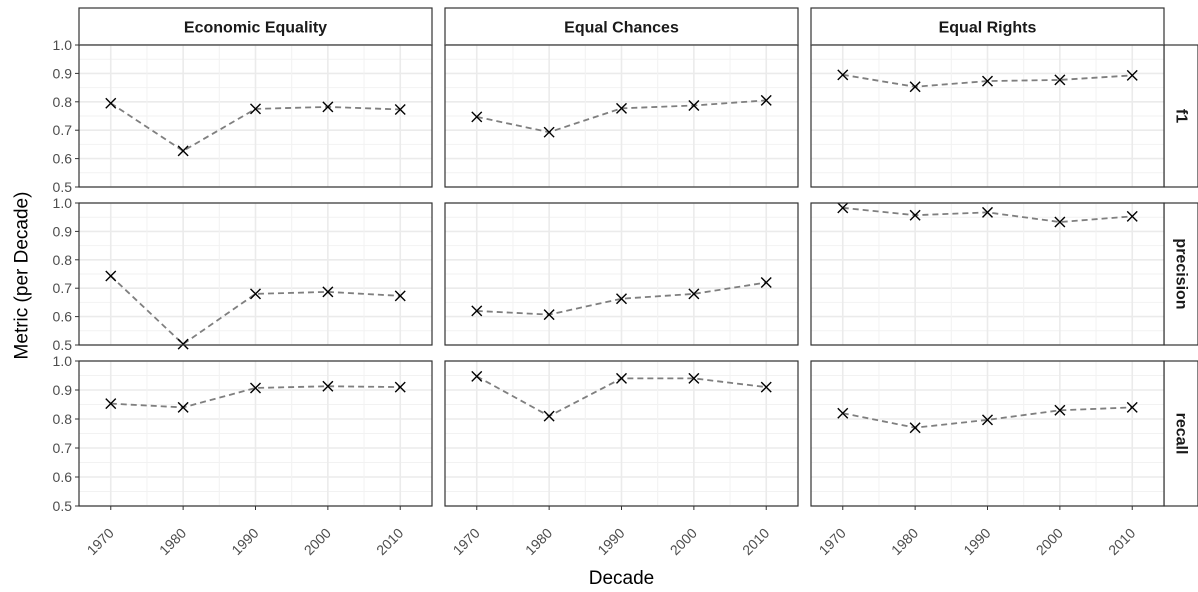 The height and width of the screenshot is (592, 1198). I want to click on column-strip-label: Equal Rights, so click(988, 28).